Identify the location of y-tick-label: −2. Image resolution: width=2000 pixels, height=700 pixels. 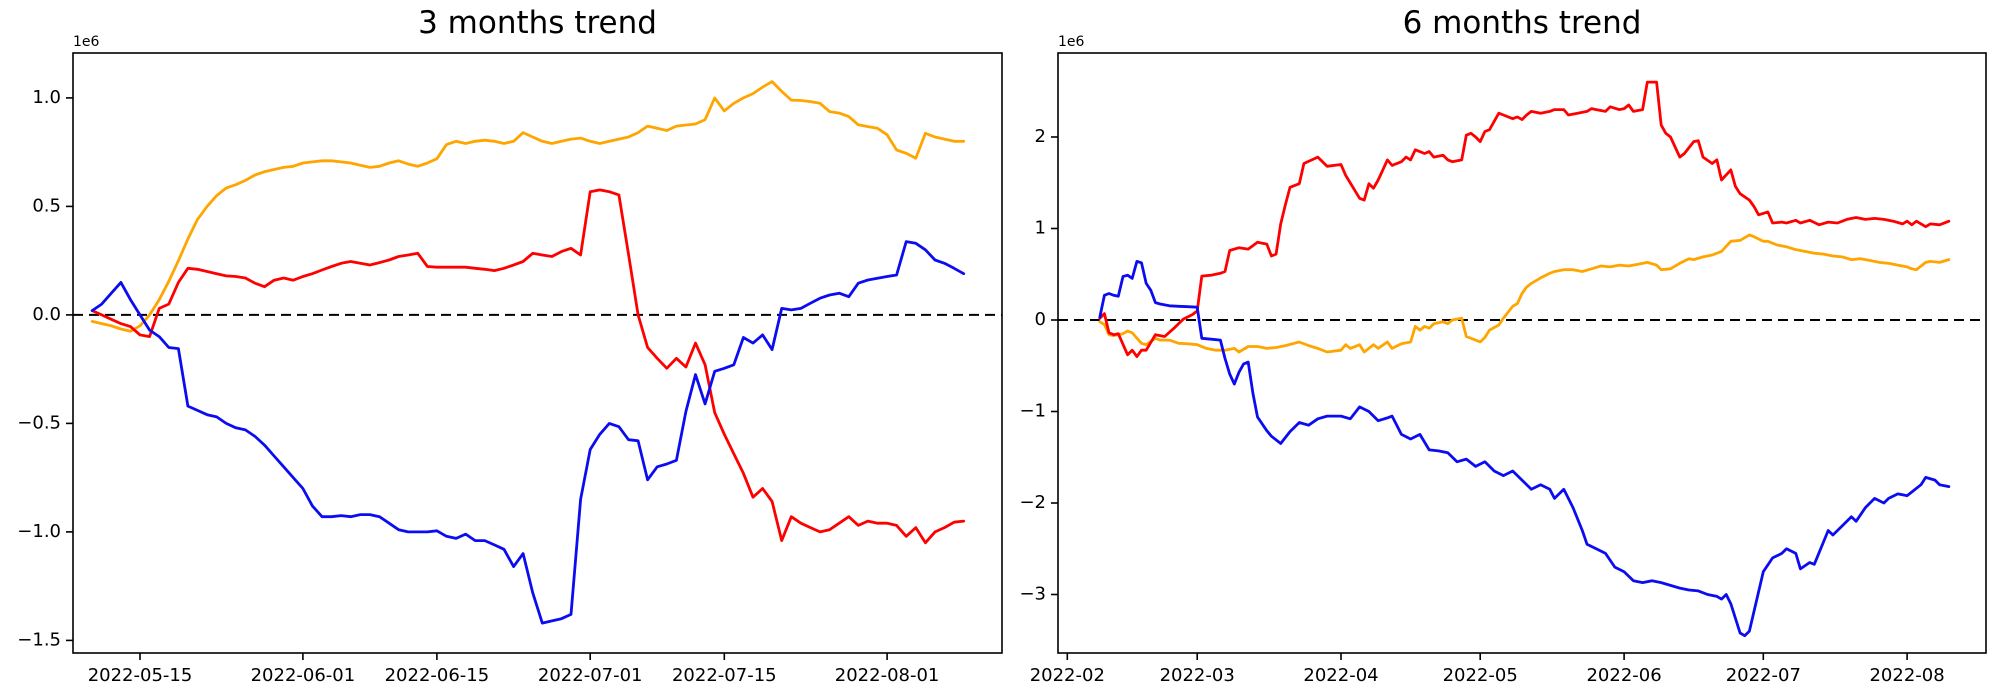
(1032, 502).